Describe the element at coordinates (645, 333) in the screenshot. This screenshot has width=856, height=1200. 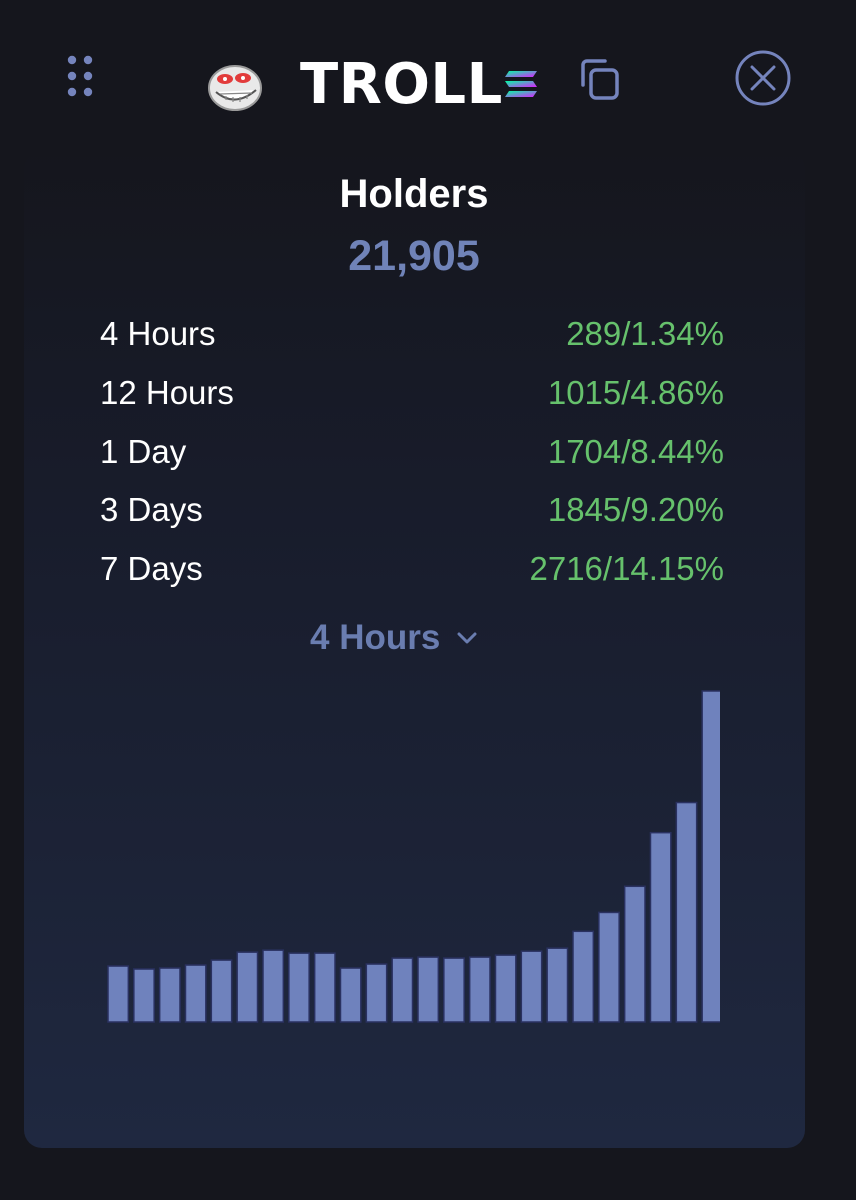
I see `stat-value: 289/1.34%` at that location.